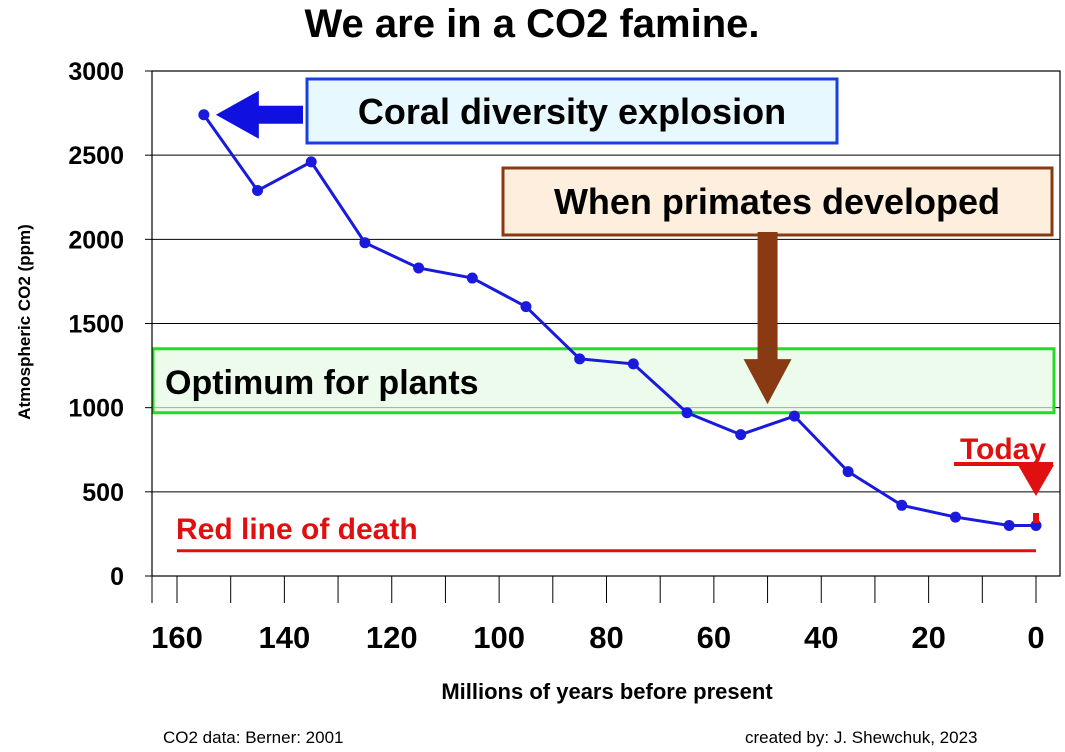  Describe the element at coordinates (532, 24) in the screenshot. I see `chart-title: We are in a CO2 famine.` at that location.